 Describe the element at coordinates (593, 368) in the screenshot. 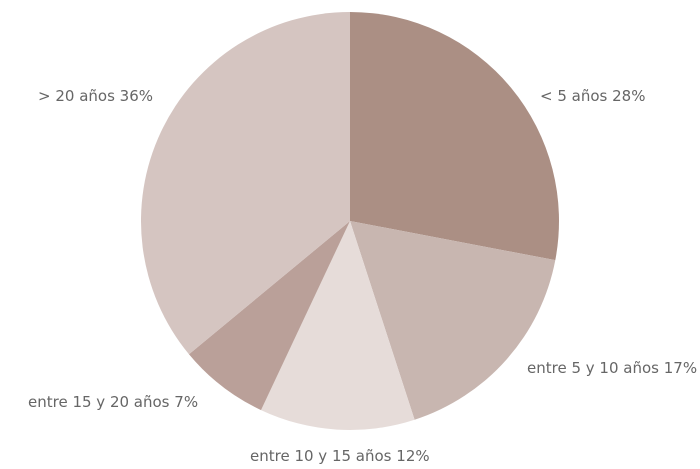

I see `category-label: entre 5 y 10 años` at that location.